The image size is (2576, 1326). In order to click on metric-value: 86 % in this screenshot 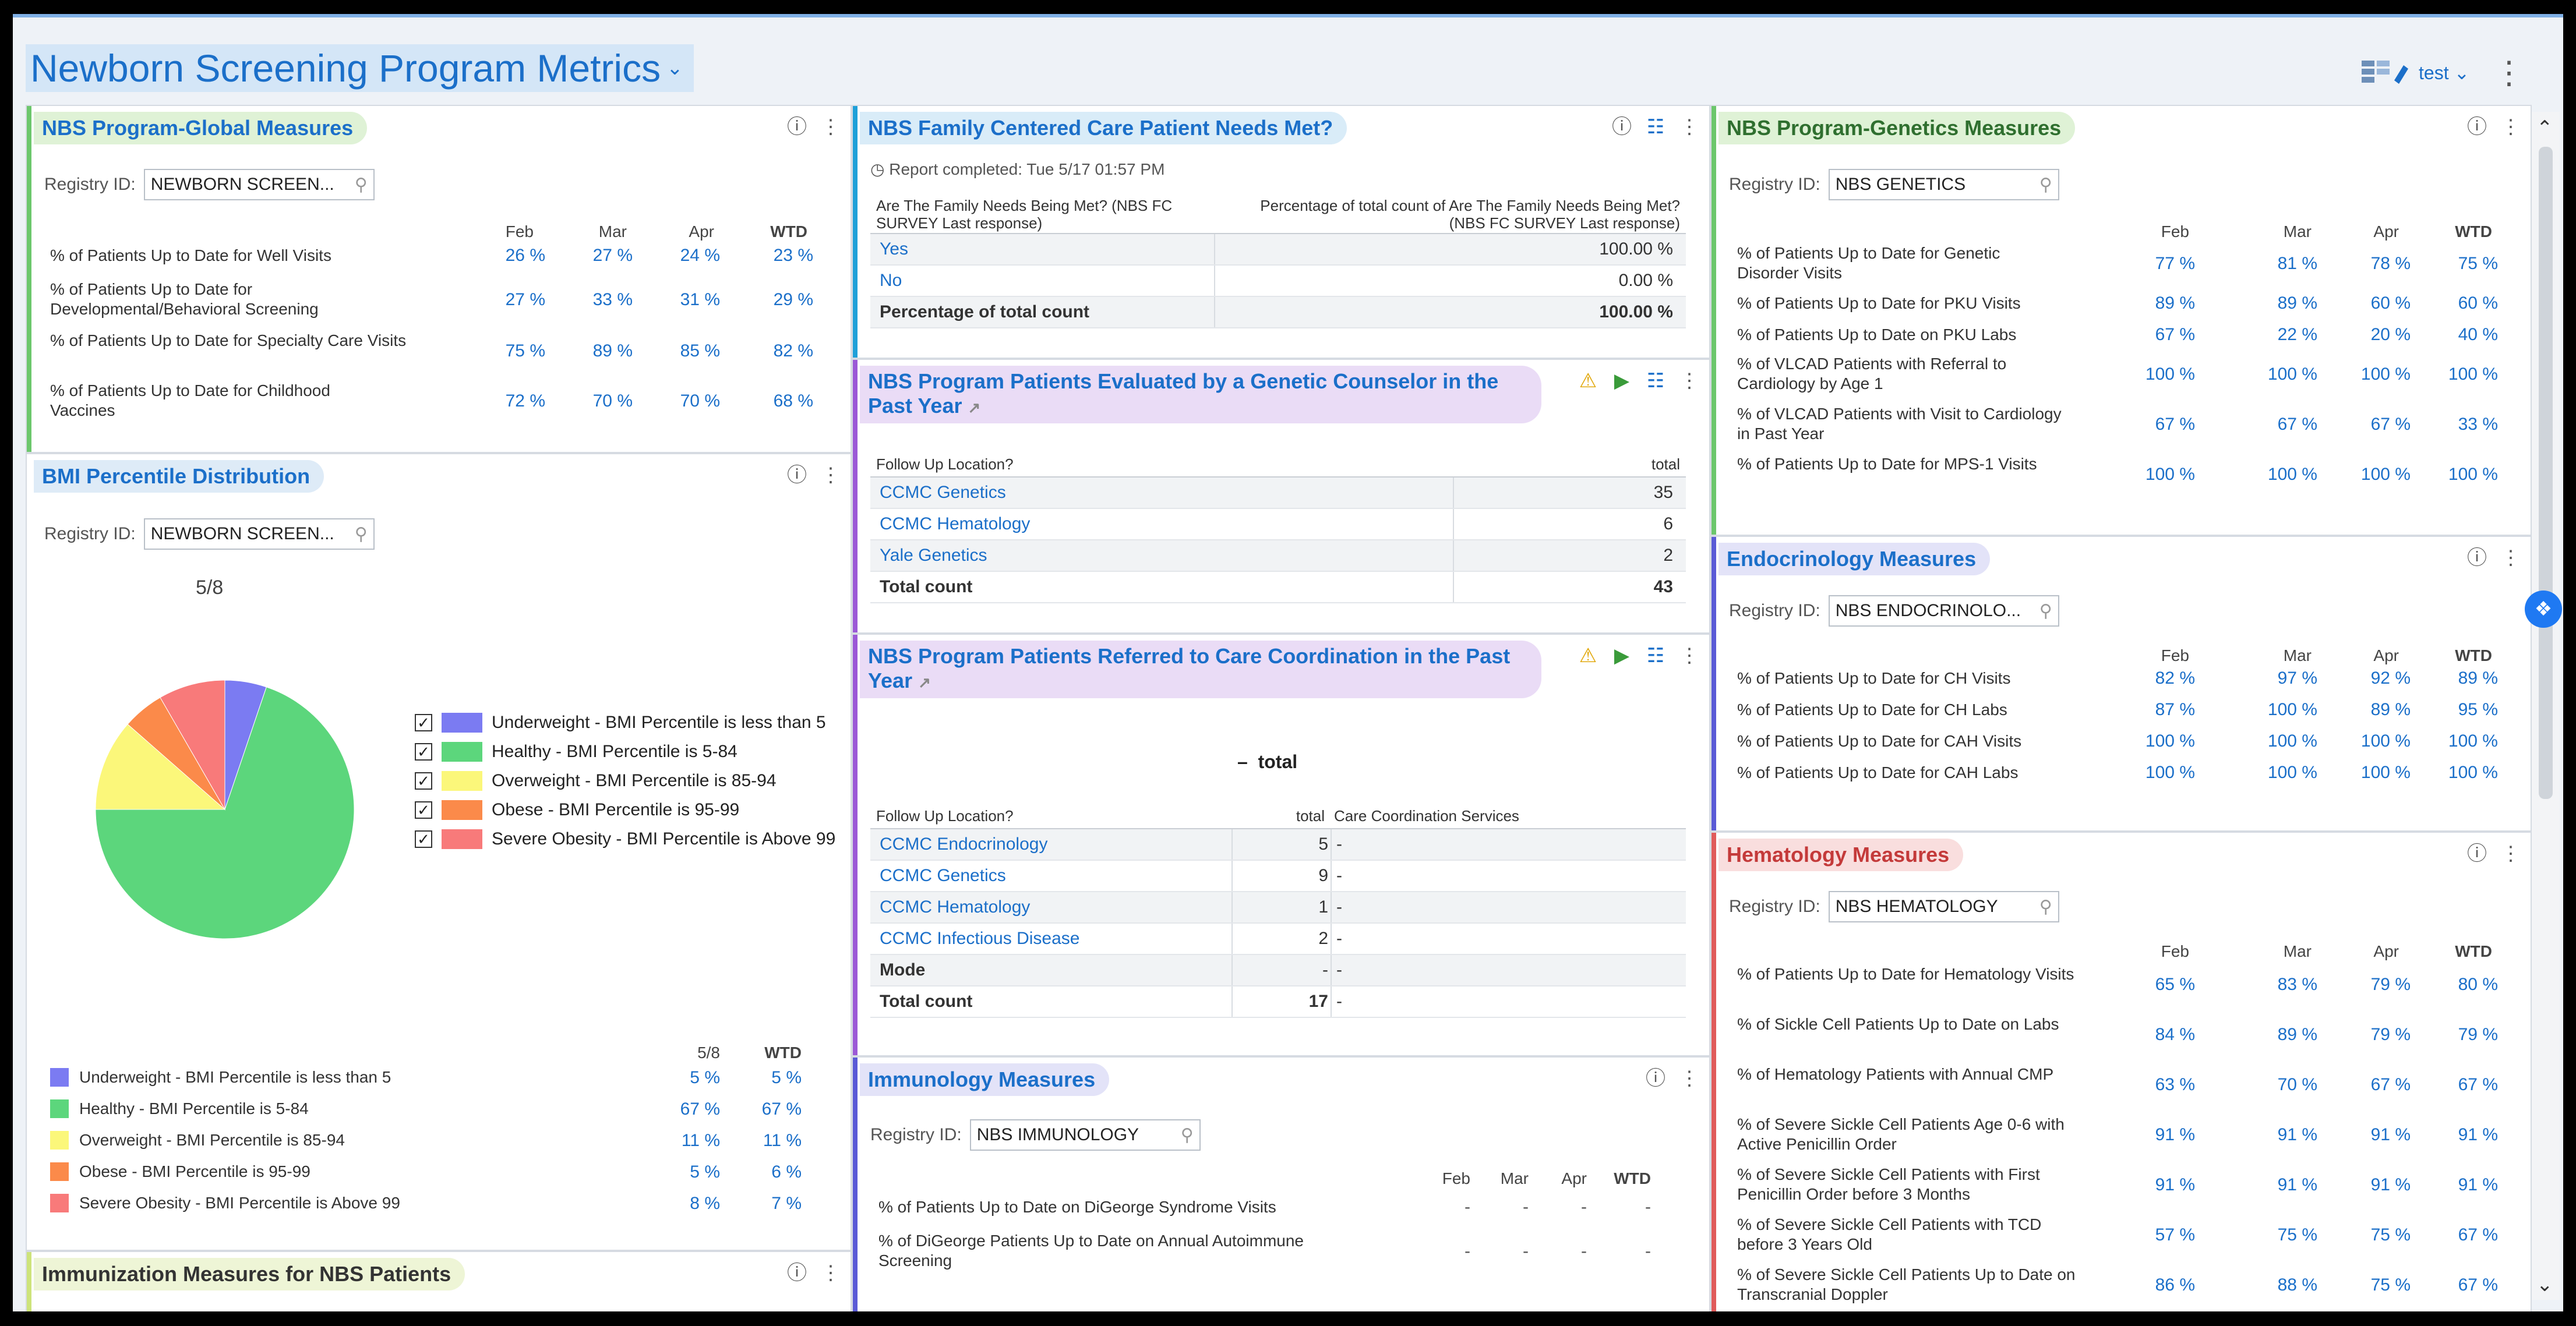, I will do `click(2175, 1285)`.